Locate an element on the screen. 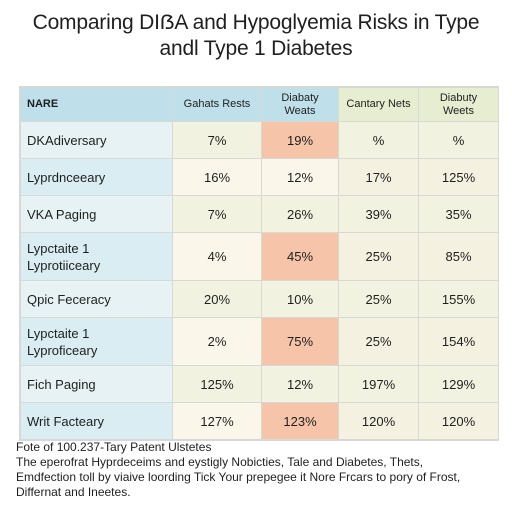  footnote-line-4: Differnat and Ineetes. is located at coordinates (73, 492).